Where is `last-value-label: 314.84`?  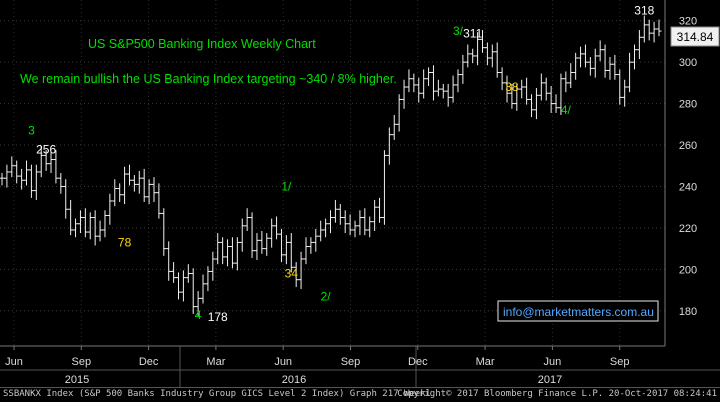 last-value-label: 314.84 is located at coordinates (695, 37).